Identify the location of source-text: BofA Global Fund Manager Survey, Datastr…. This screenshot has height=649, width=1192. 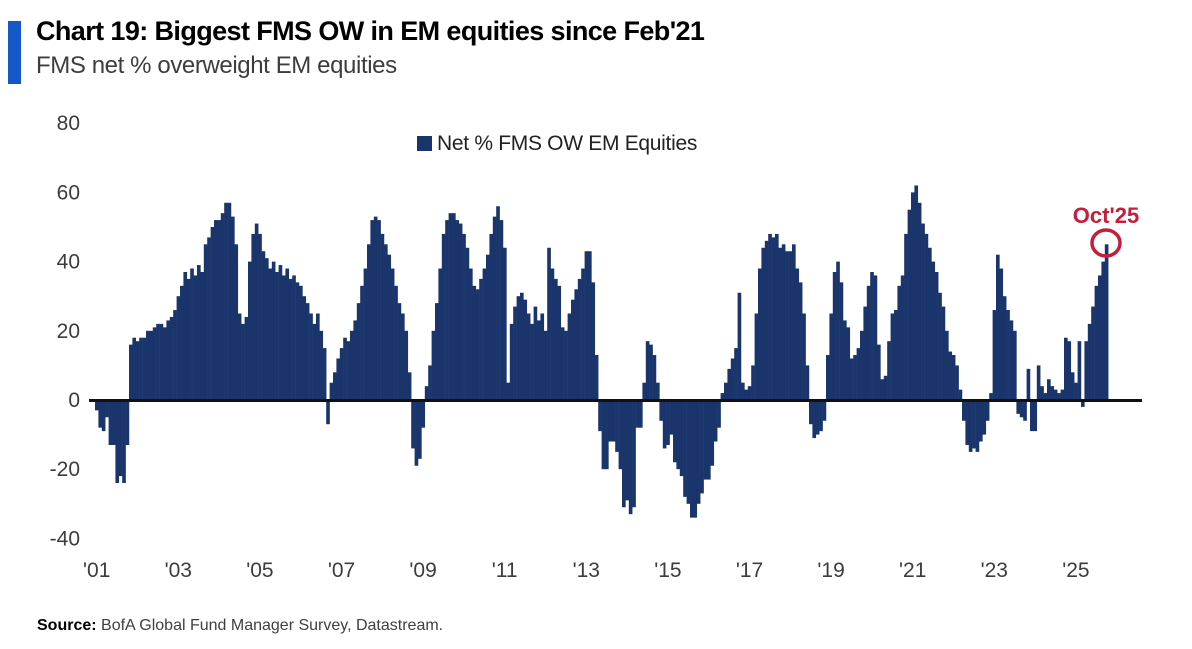
(270, 625).